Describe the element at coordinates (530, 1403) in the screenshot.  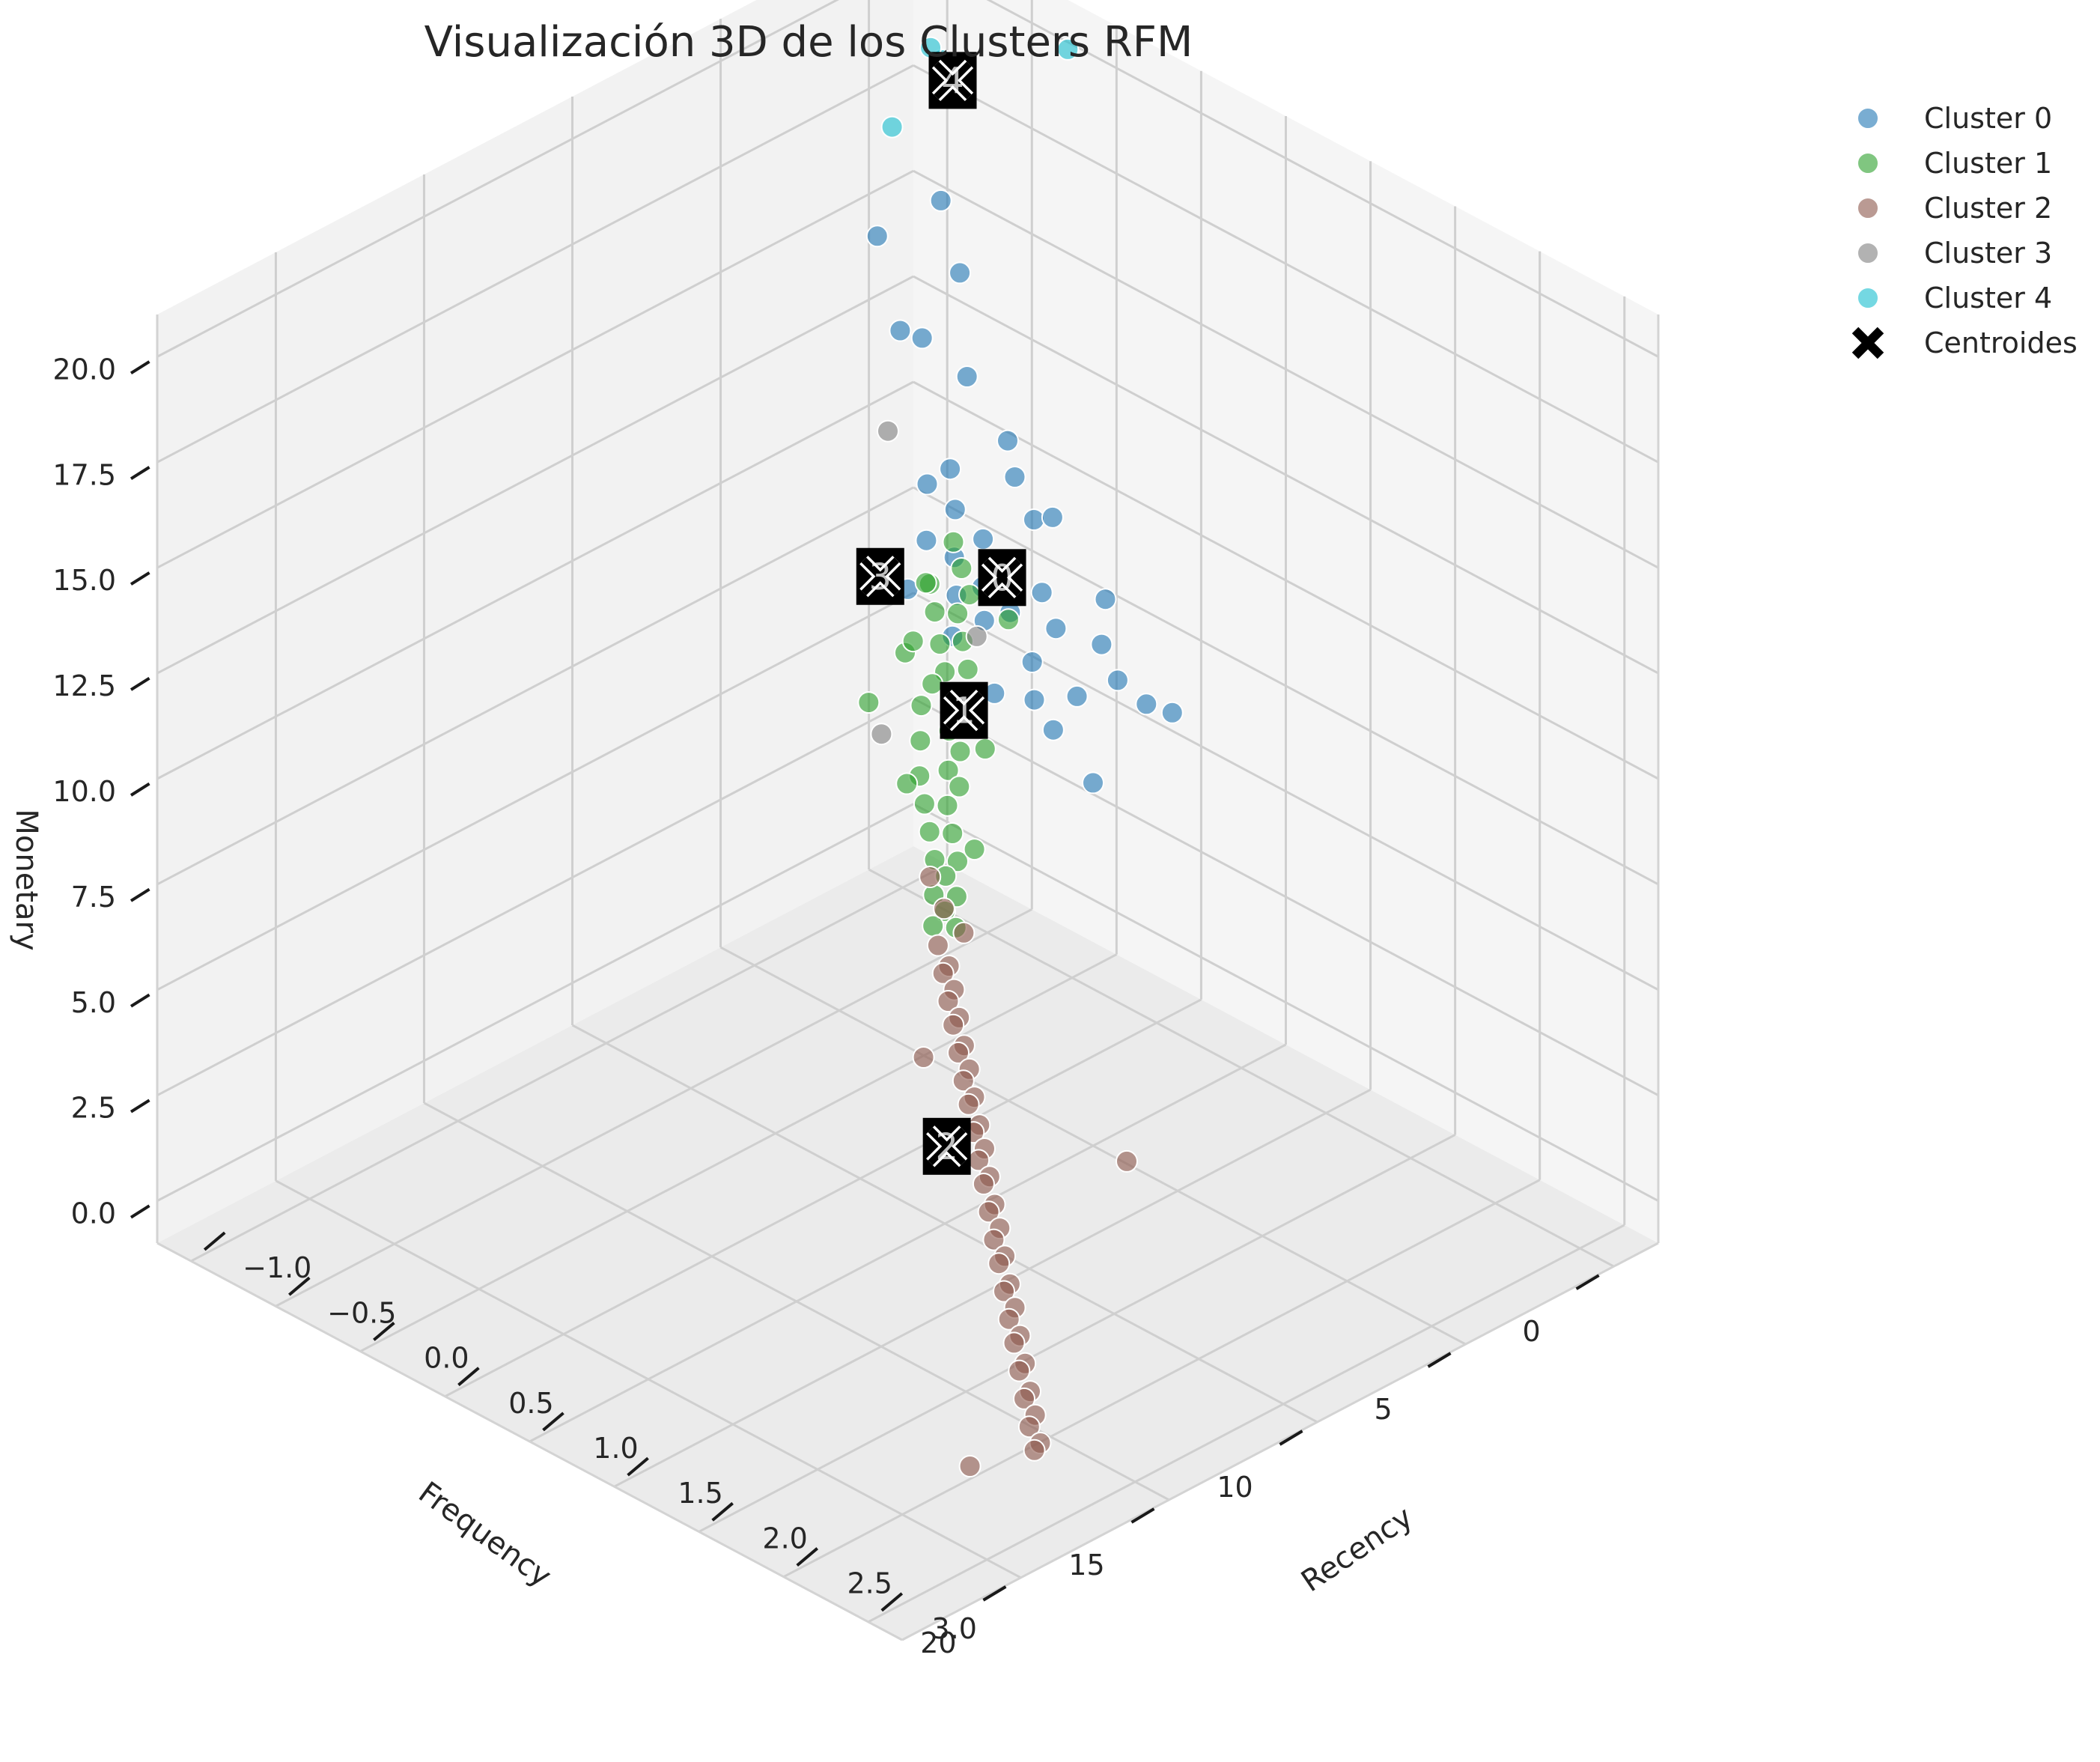
I see `x-tick-label: 0.5` at that location.